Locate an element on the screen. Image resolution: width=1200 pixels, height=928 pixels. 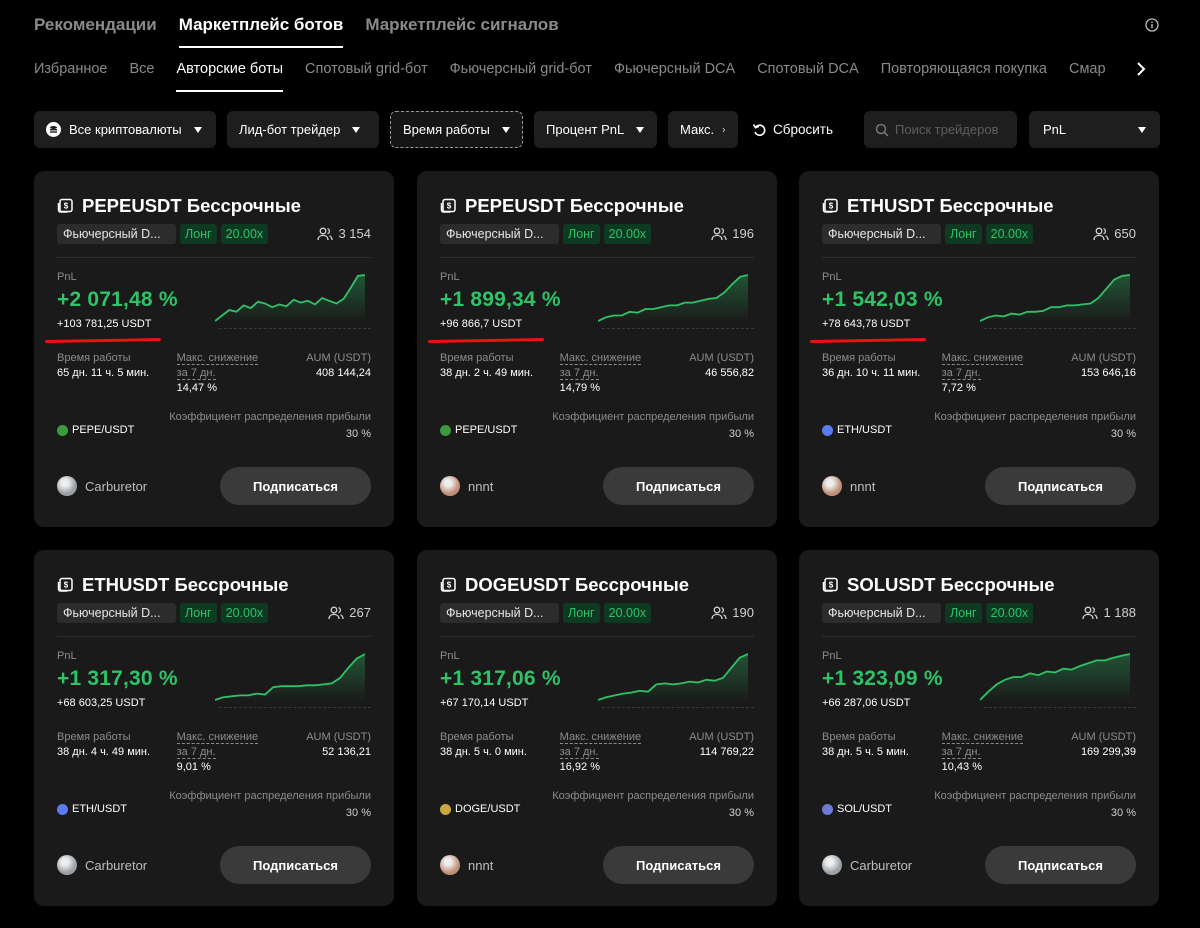
crypto-filter: Все криптовалюты is located at coordinates (125, 129).